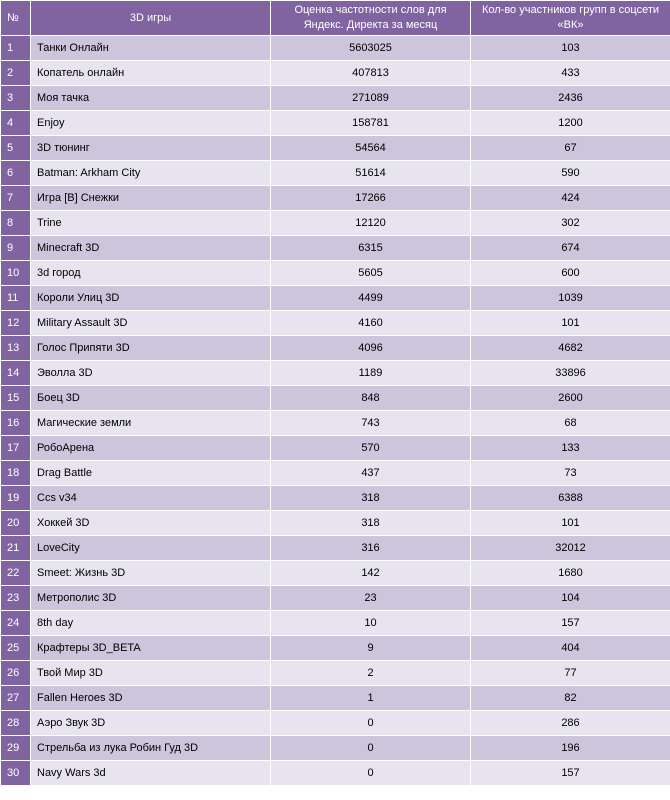  I want to click on vk-members-value: 590, so click(570, 173).